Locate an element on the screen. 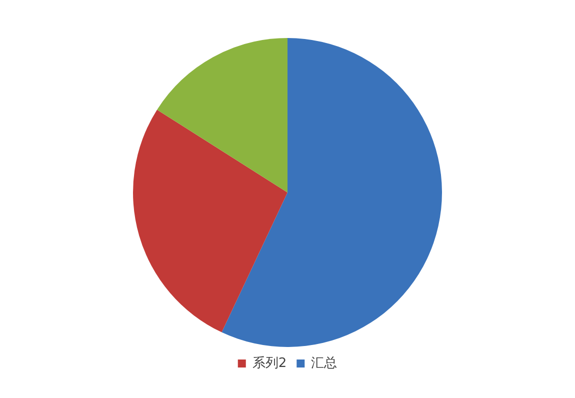 The width and height of the screenshot is (575, 398). legend-label: 系列2 is located at coordinates (269, 363).